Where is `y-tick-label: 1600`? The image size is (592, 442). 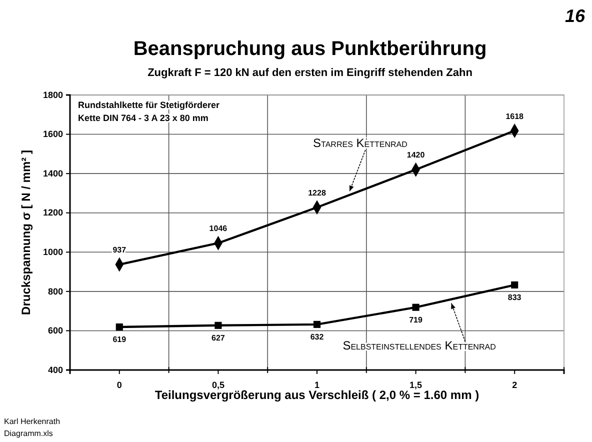
y-tick-label: 1600 is located at coordinates (52, 134).